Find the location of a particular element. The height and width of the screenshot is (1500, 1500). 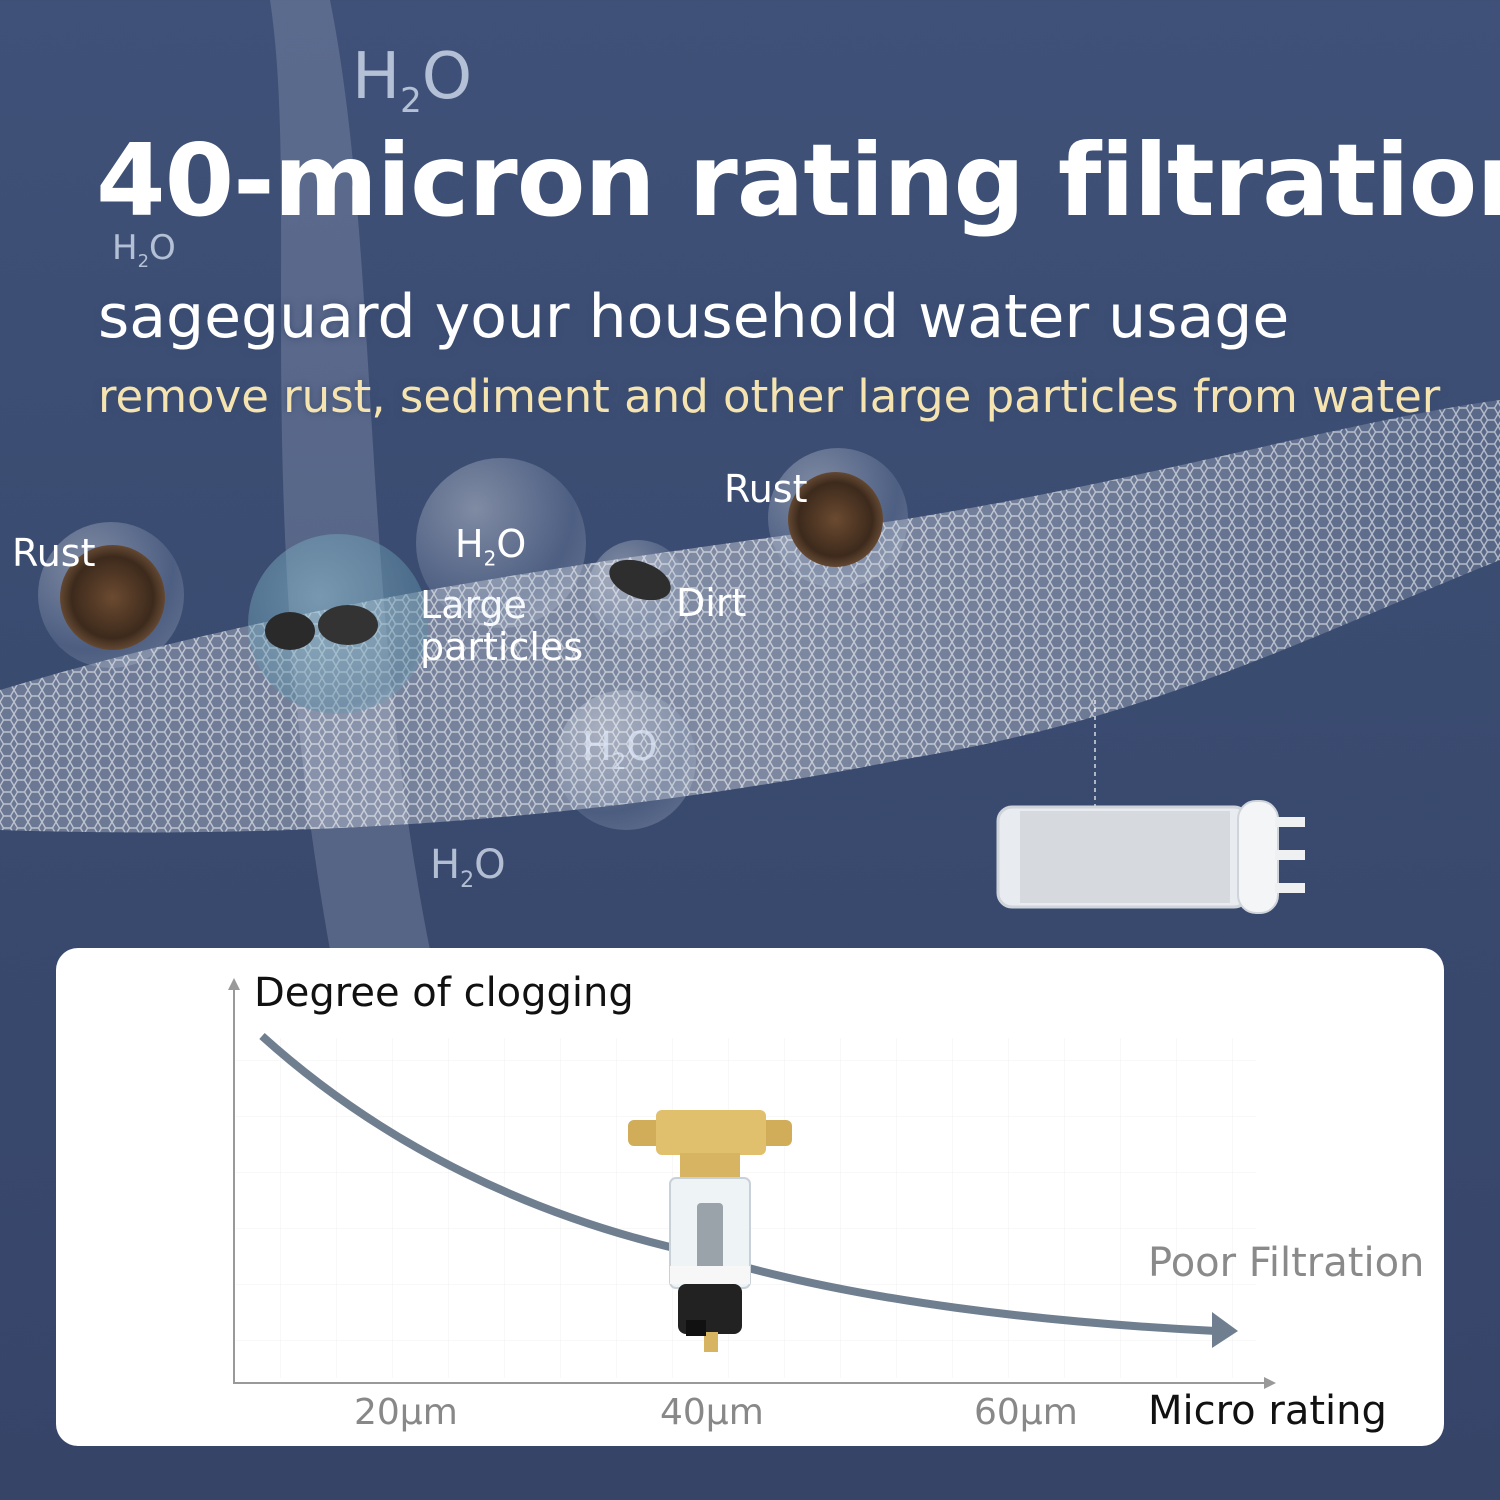

large-label-line2: particles is located at coordinates (502, 647).